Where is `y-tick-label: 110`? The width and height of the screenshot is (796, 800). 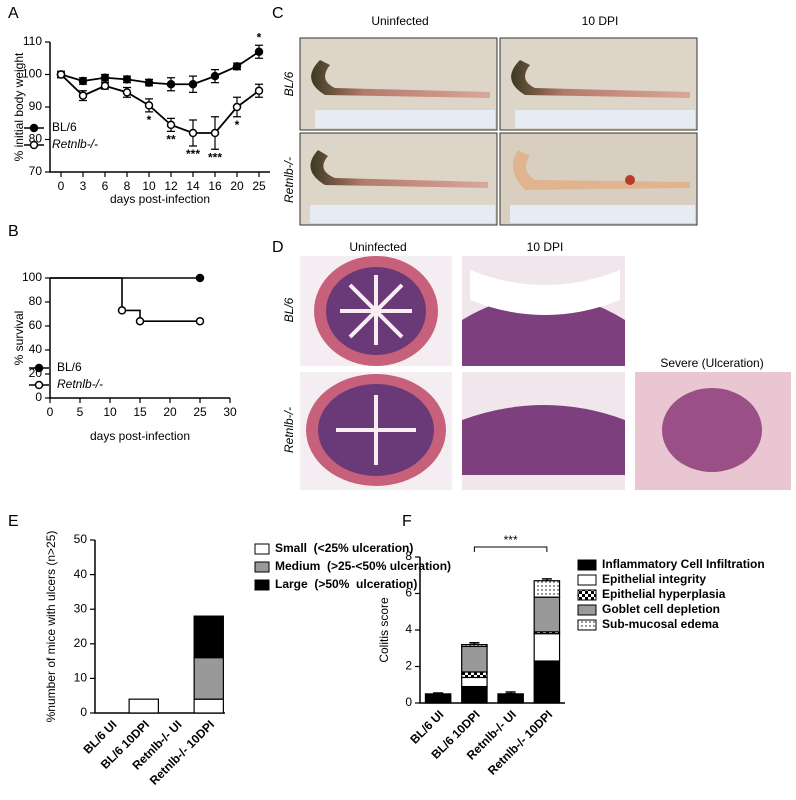
y-tick-label: 110 is located at coordinates (32, 41).